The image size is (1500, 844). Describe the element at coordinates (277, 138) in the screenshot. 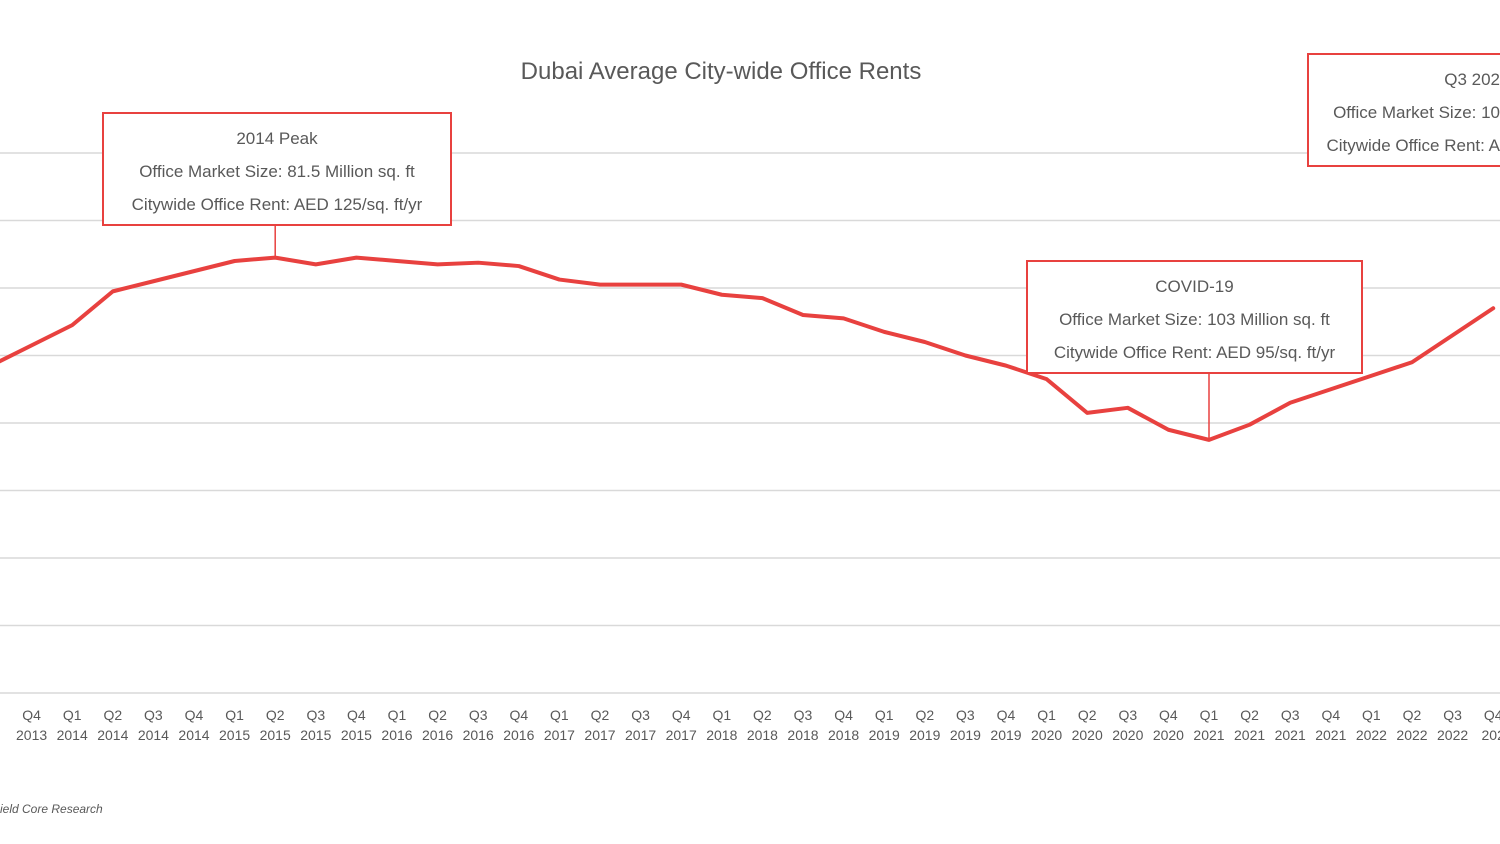

I see `annotation-title: 2014 Peak` at that location.